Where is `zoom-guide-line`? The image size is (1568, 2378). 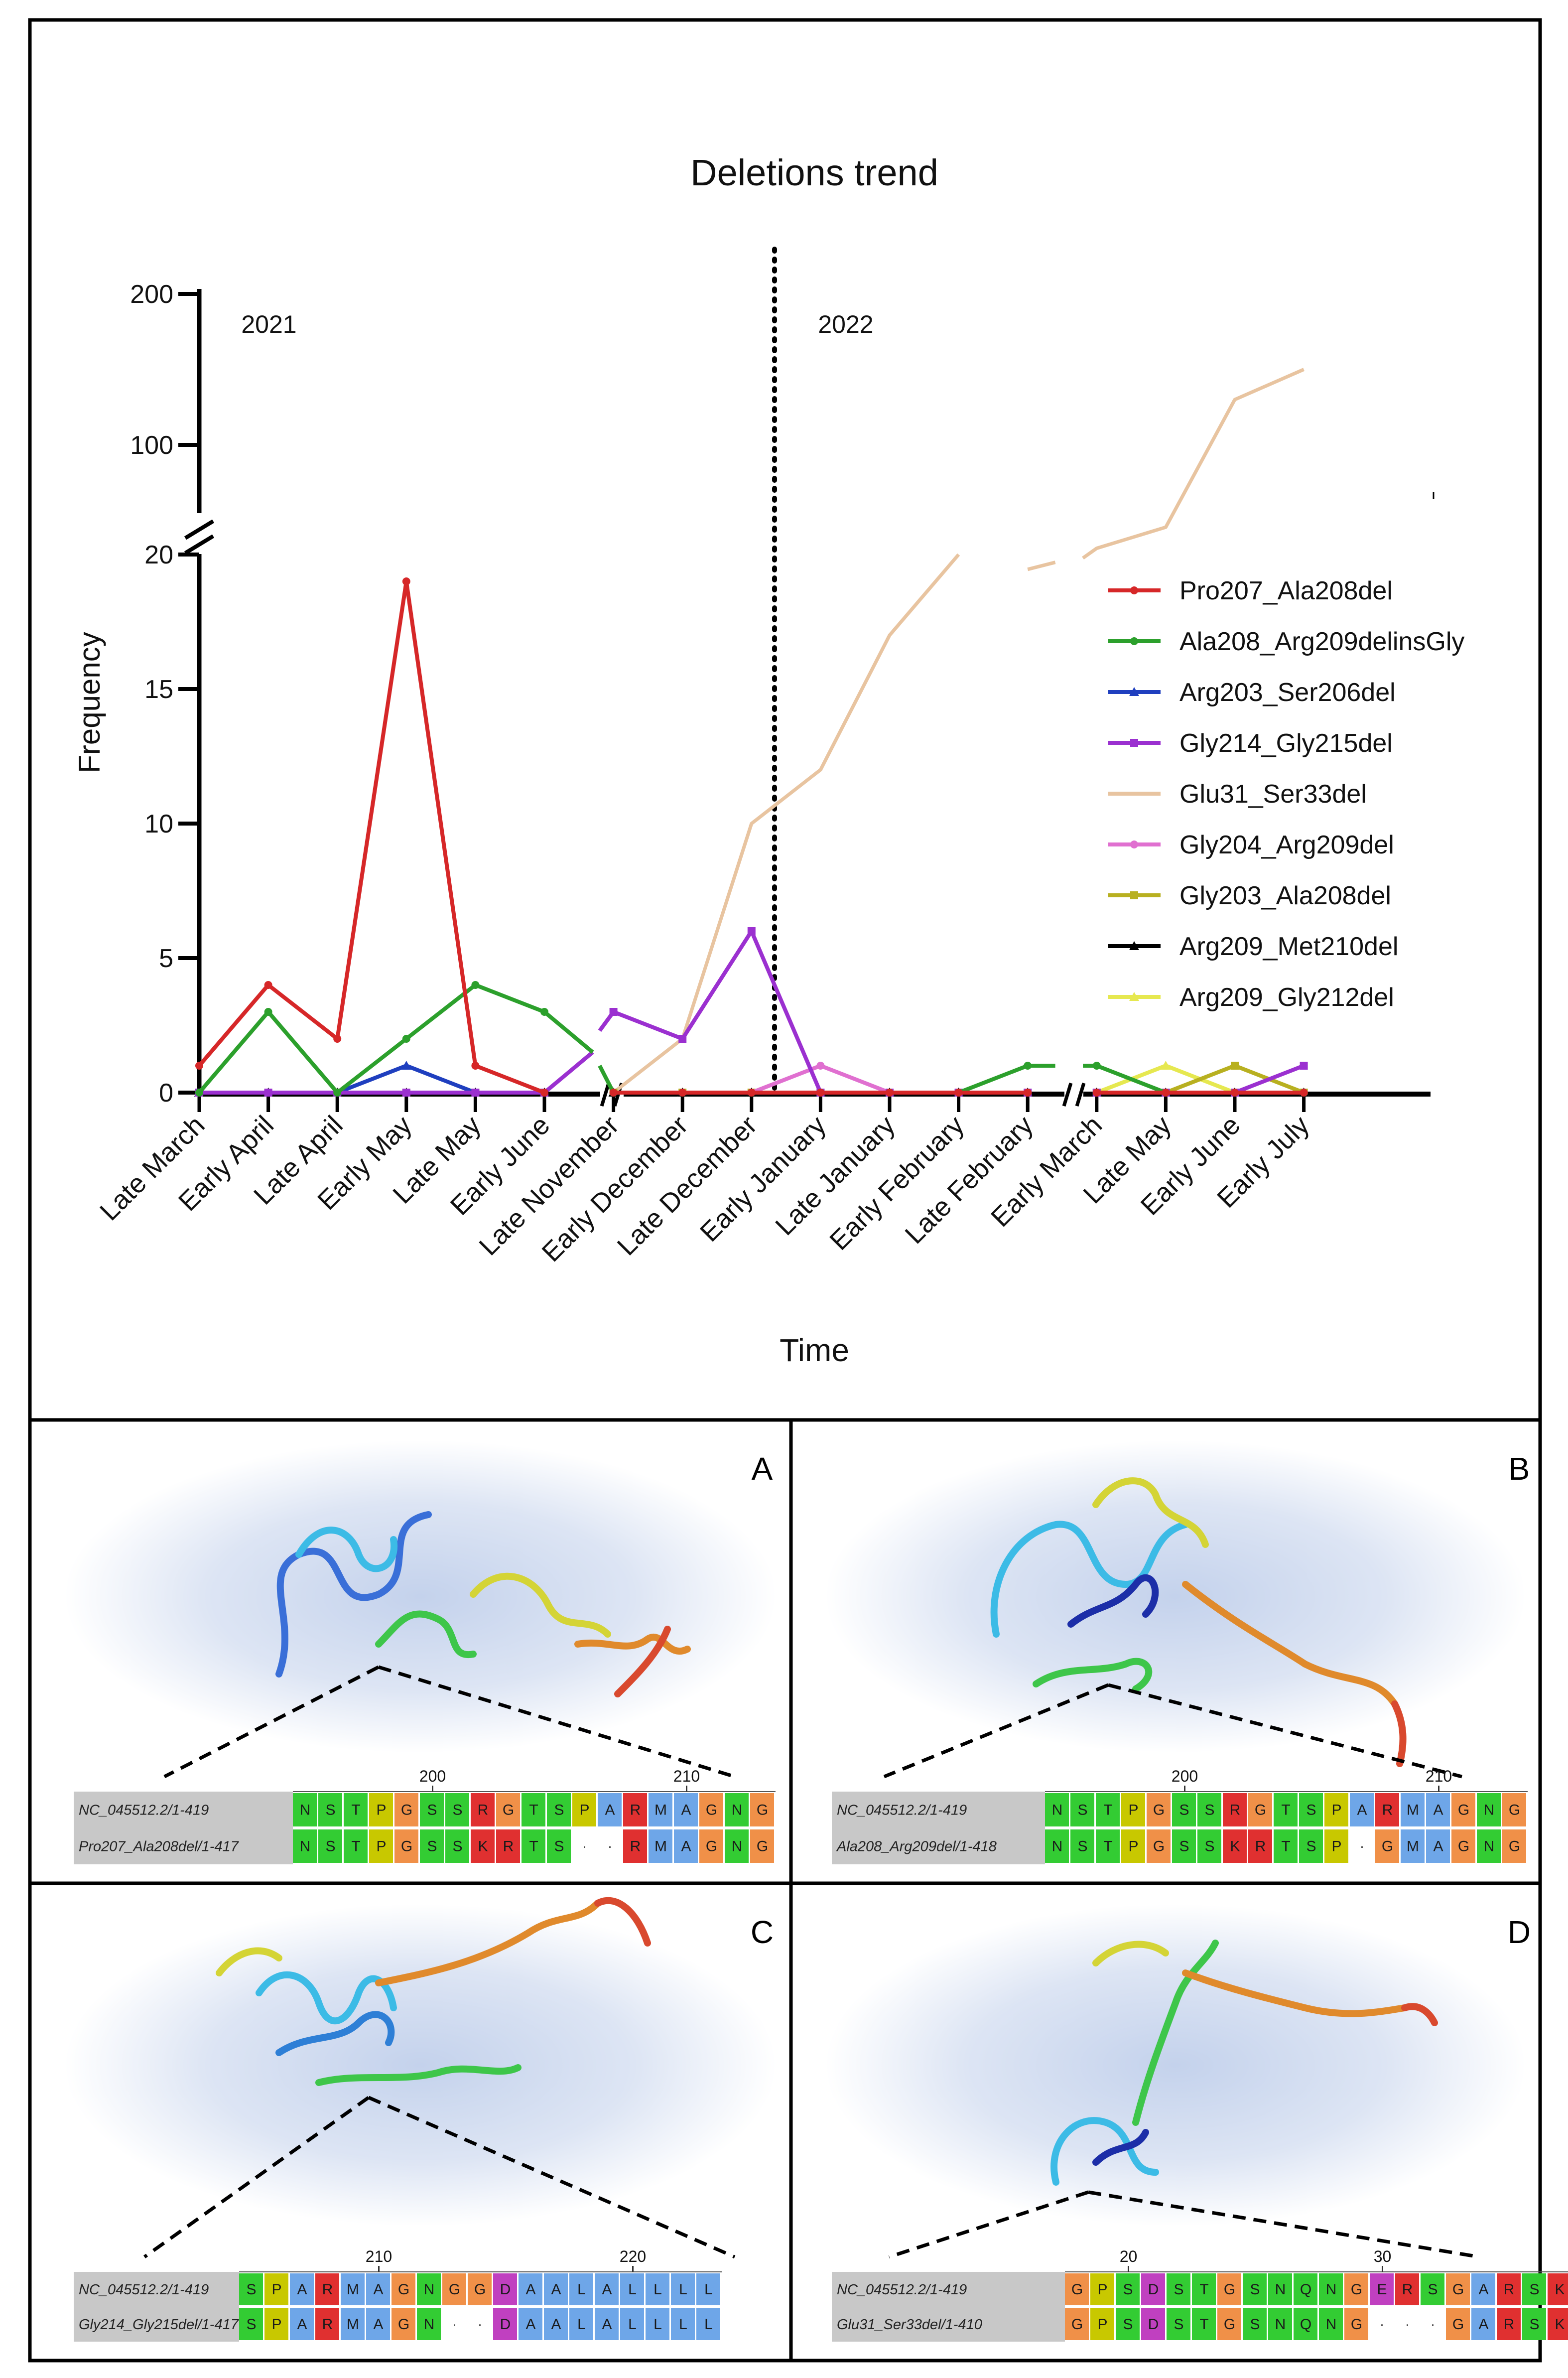
zoom-guide-line is located at coordinates (1284, 2224).